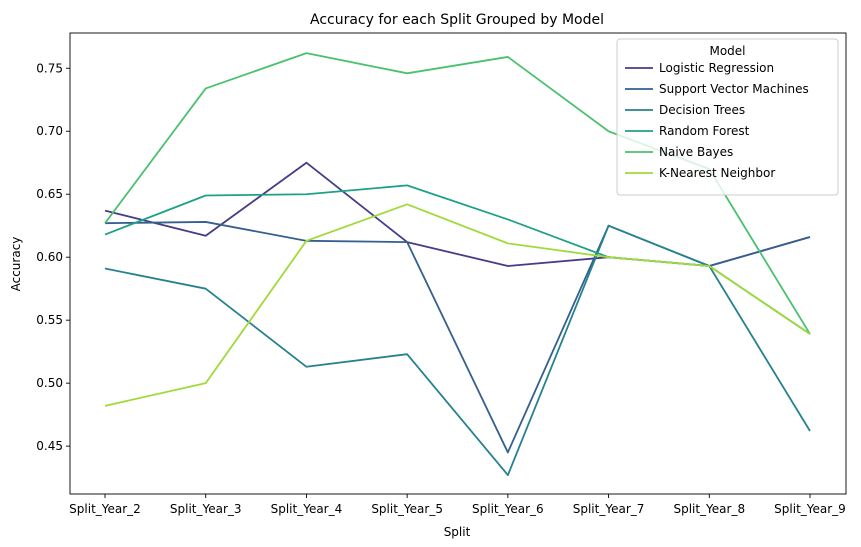  What do you see at coordinates (702, 110) in the screenshot?
I see `legend-label: Decision Trees` at bounding box center [702, 110].